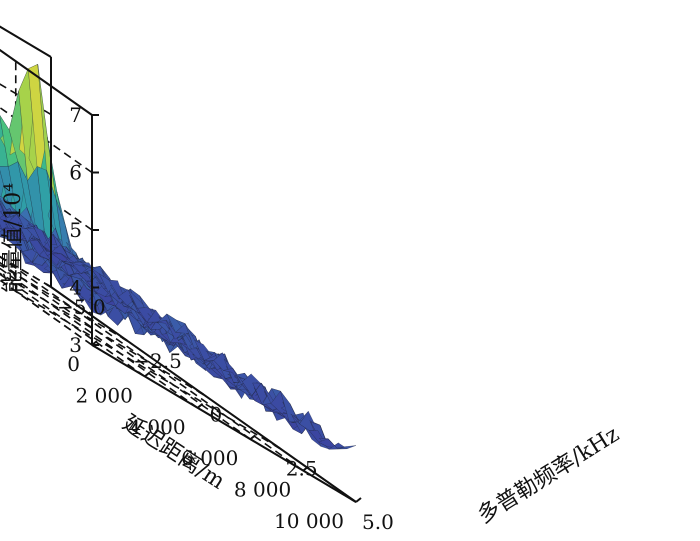 Image resolution: width=700 pixels, height=541 pixels. I want to click on x-tick-label: 4 000, so click(156, 427).